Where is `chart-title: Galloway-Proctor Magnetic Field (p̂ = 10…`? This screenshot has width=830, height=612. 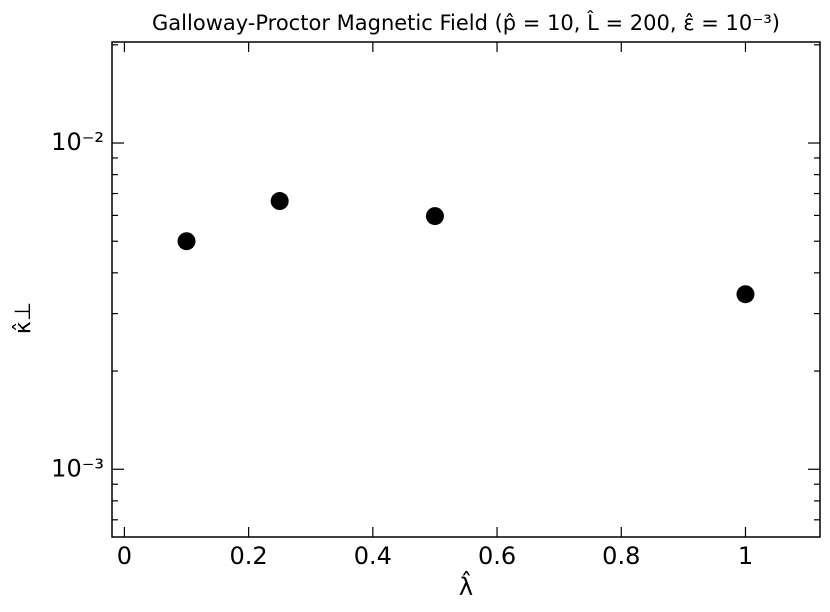 chart-title: Galloway-Proctor Magnetic Field (p̂ = 10… is located at coordinates (466, 22).